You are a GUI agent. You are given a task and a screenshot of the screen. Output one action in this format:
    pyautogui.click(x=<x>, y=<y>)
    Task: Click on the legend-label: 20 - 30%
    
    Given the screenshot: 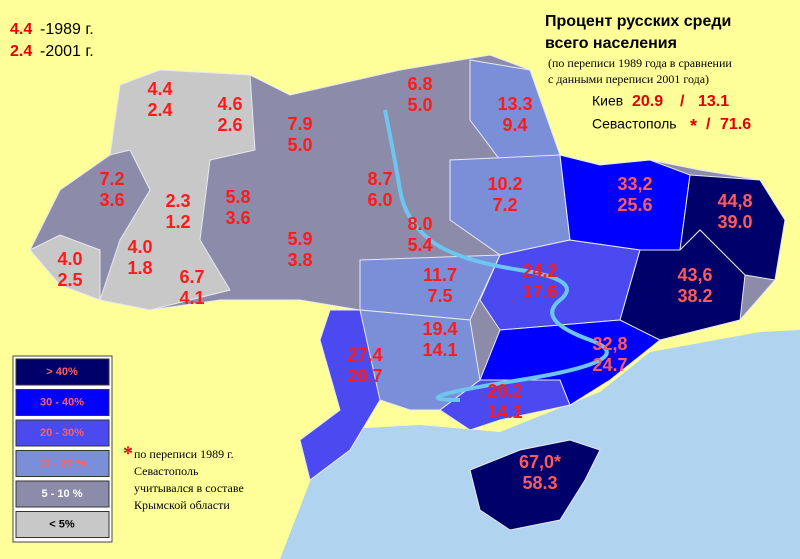 What is the action you would take?
    pyautogui.click(x=62, y=433)
    